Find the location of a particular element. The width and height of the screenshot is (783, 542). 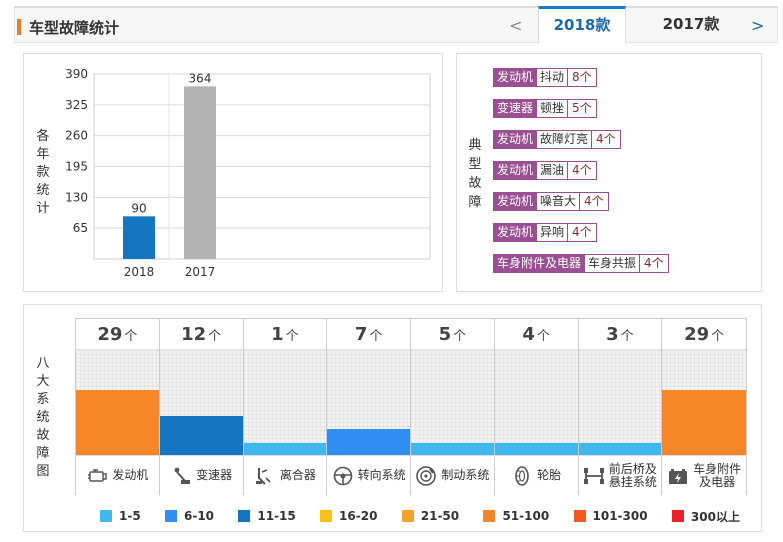

next-arrow-icon: > is located at coordinates (758, 25).